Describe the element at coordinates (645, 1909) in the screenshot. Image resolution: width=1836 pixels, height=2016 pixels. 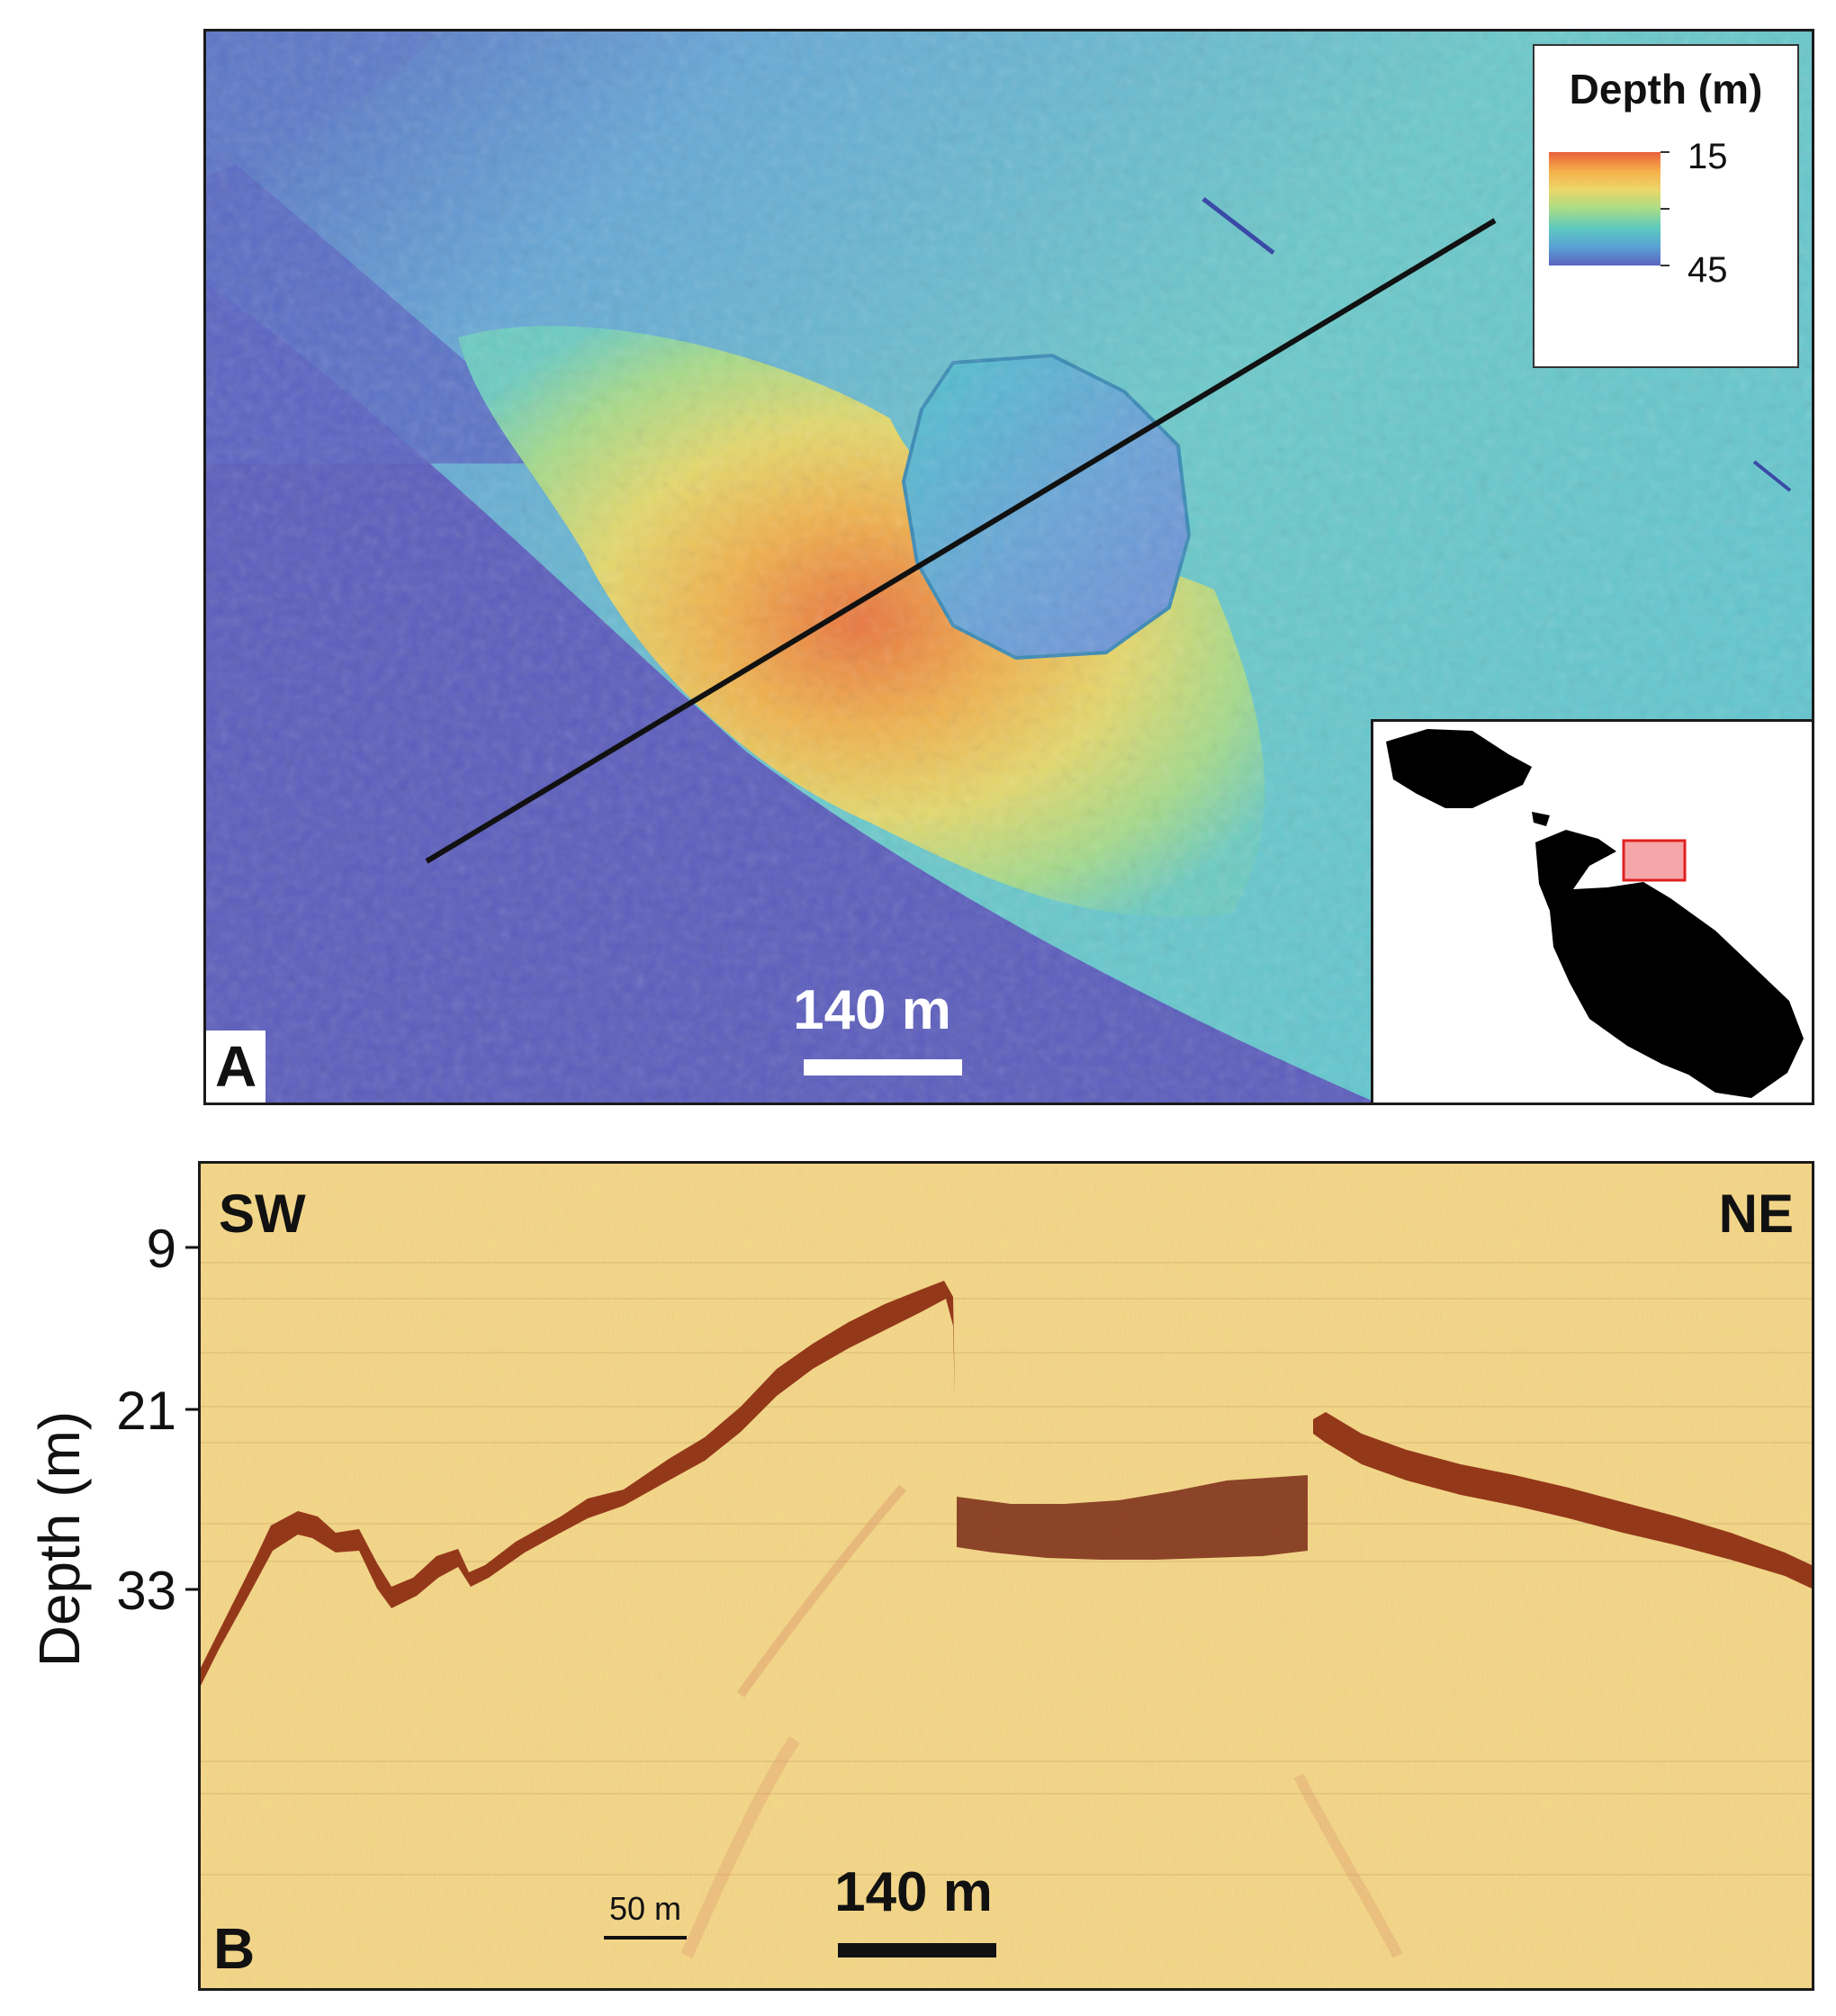
I see `small-scale-bar-label: 50 m` at that location.